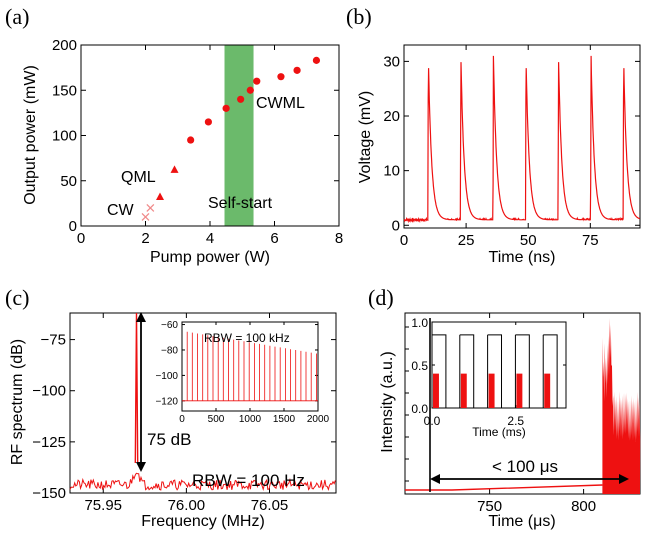 Image resolution: width=652 pixels, height=538 pixels. What do you see at coordinates (365, 137) in the screenshot?
I see `panel-b-ylabel: Voltage (mV)` at bounding box center [365, 137].